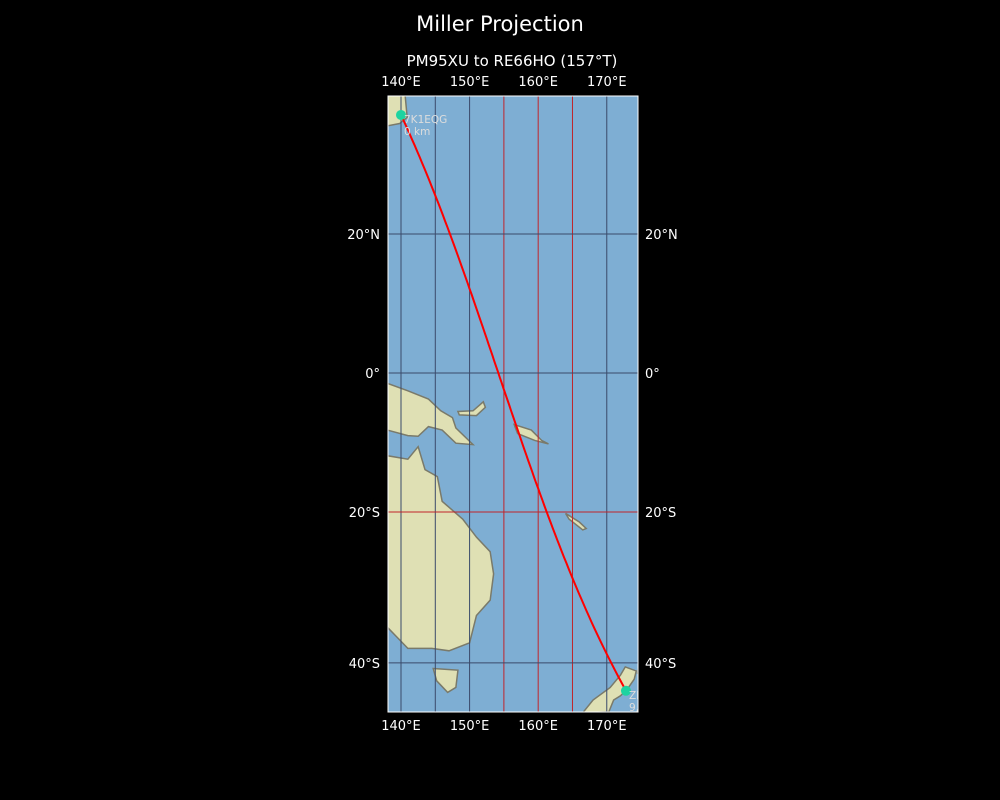  Describe the element at coordinates (530, 434) in the screenshot. I see `landmass-solomons` at that location.